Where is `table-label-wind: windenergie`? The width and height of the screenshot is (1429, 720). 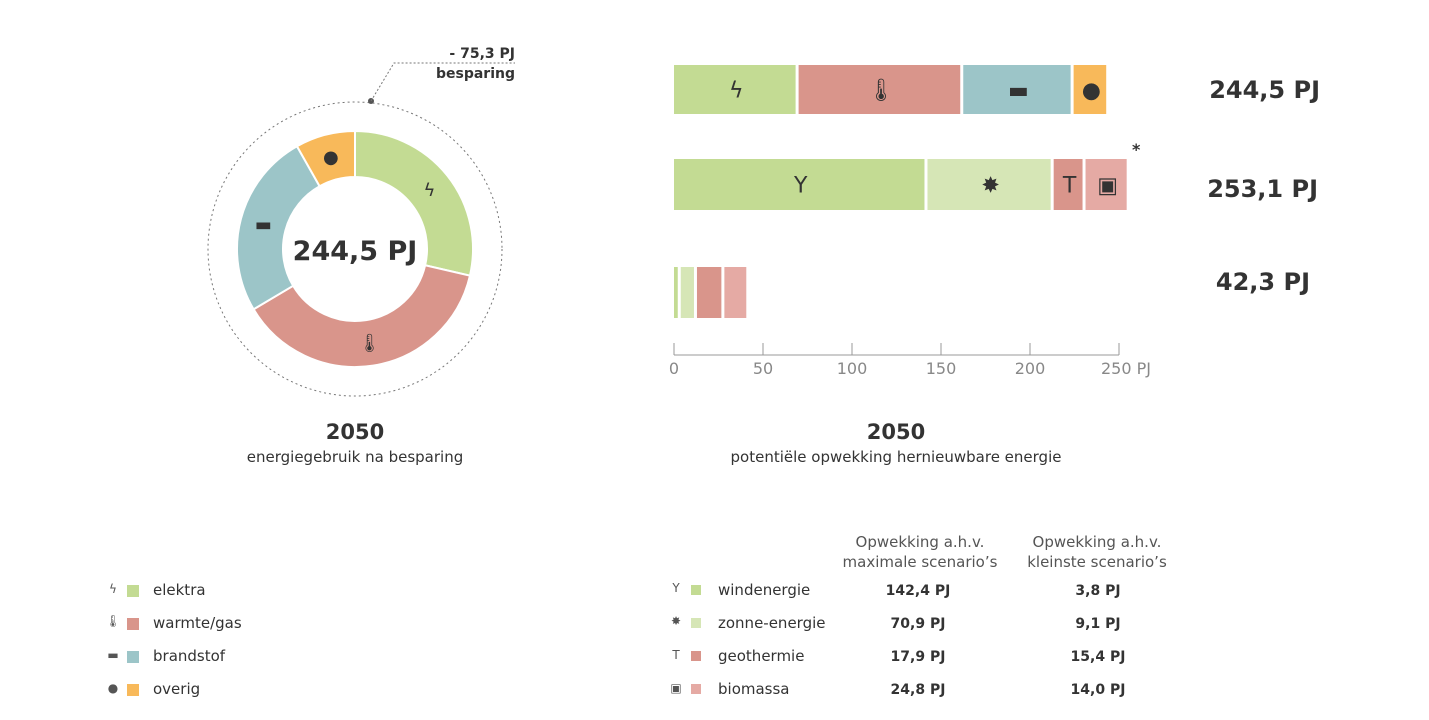
table-label-wind: windenergie is located at coordinates (764, 590).